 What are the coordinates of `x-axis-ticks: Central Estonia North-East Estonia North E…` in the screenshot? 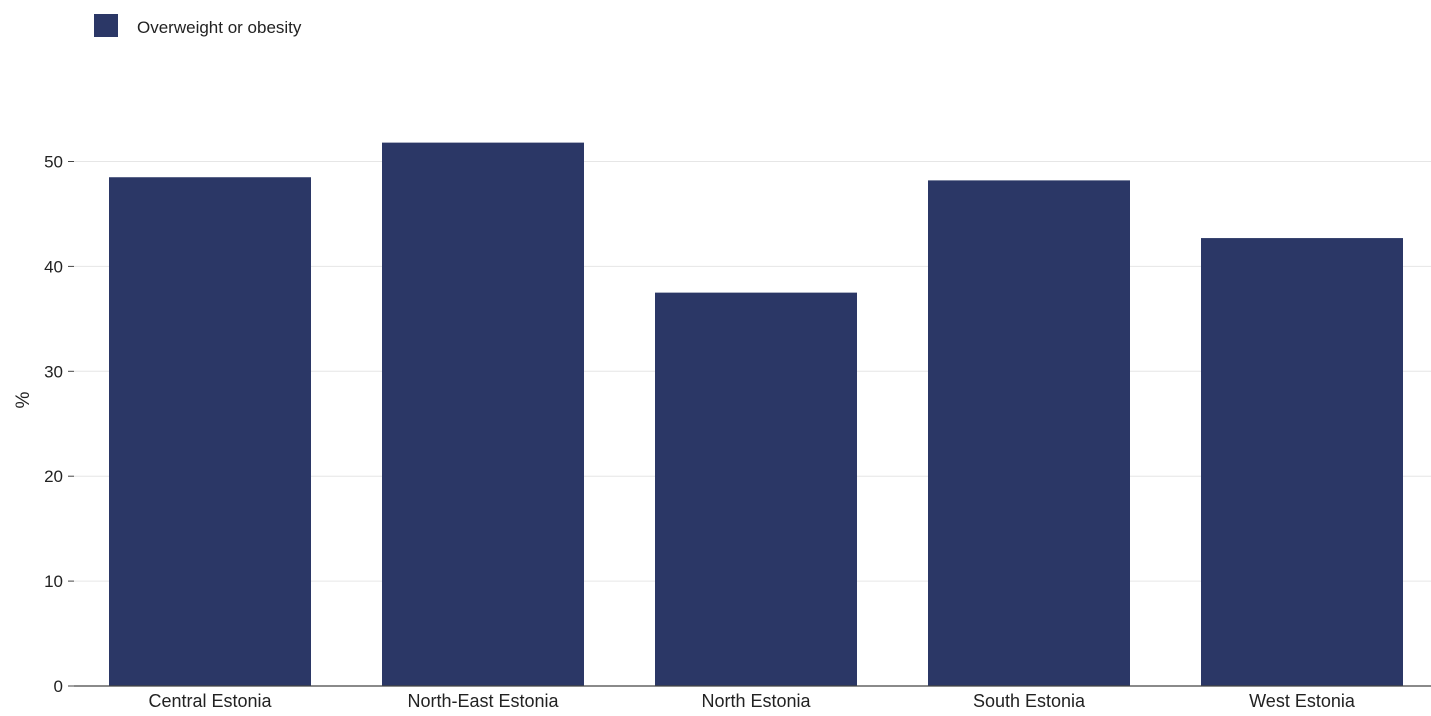 It's located at (751, 701).